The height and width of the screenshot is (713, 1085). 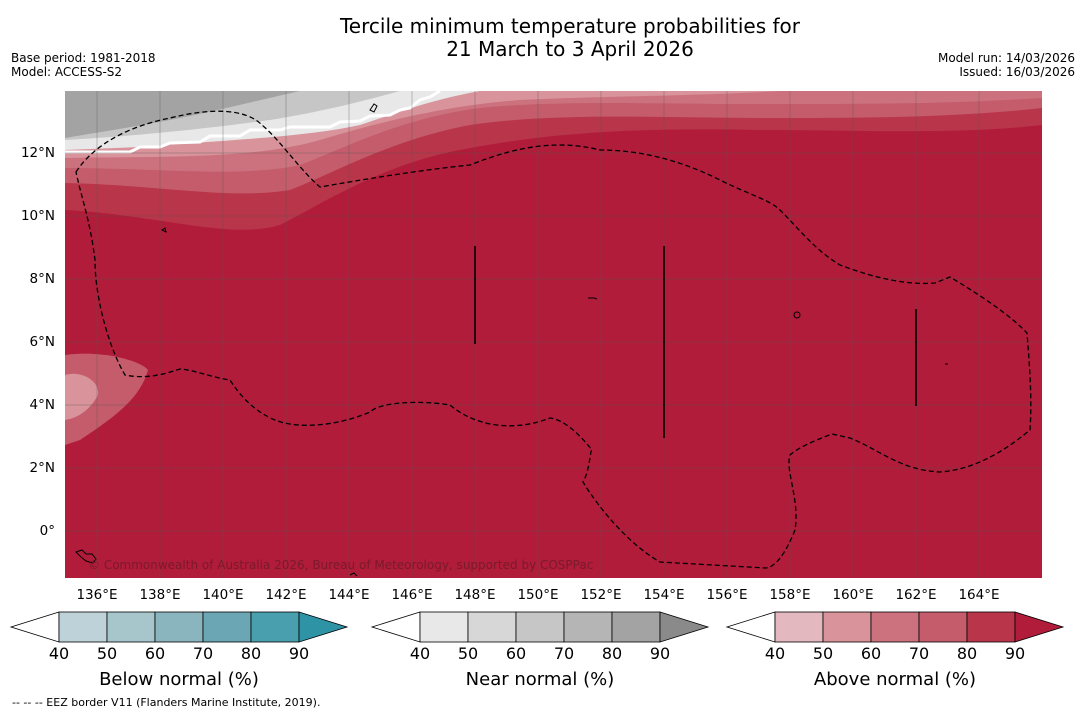 What do you see at coordinates (895, 679) in the screenshot?
I see `above-normal-label: Above normal (%)` at bounding box center [895, 679].